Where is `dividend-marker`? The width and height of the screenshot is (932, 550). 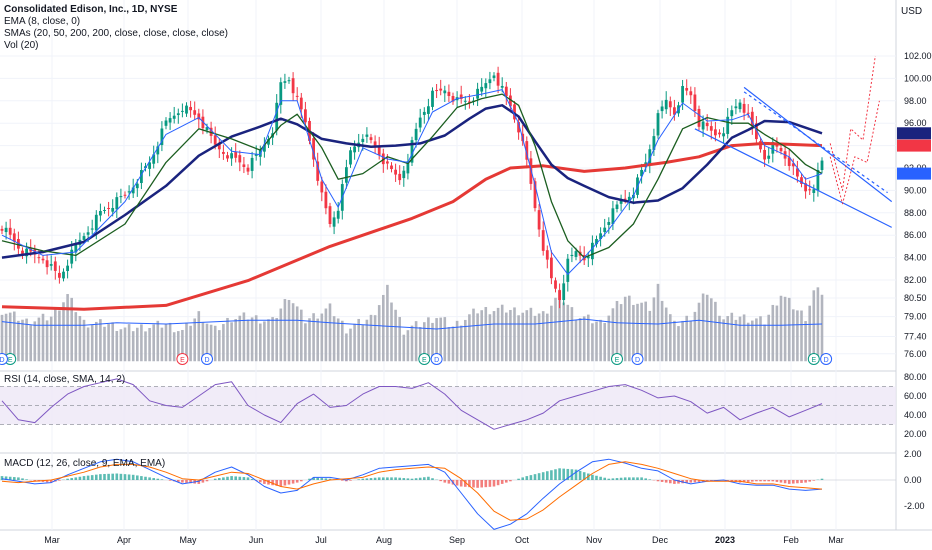 dividend-marker is located at coordinates (826, 359).